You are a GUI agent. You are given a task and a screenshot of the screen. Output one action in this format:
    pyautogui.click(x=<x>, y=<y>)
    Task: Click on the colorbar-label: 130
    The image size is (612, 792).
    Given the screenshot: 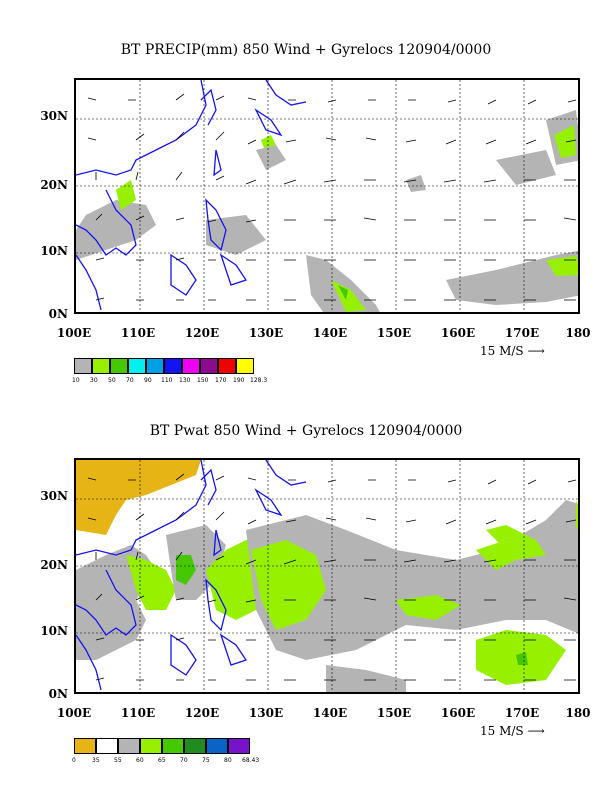 What is the action you would take?
    pyautogui.click(x=185, y=380)
    